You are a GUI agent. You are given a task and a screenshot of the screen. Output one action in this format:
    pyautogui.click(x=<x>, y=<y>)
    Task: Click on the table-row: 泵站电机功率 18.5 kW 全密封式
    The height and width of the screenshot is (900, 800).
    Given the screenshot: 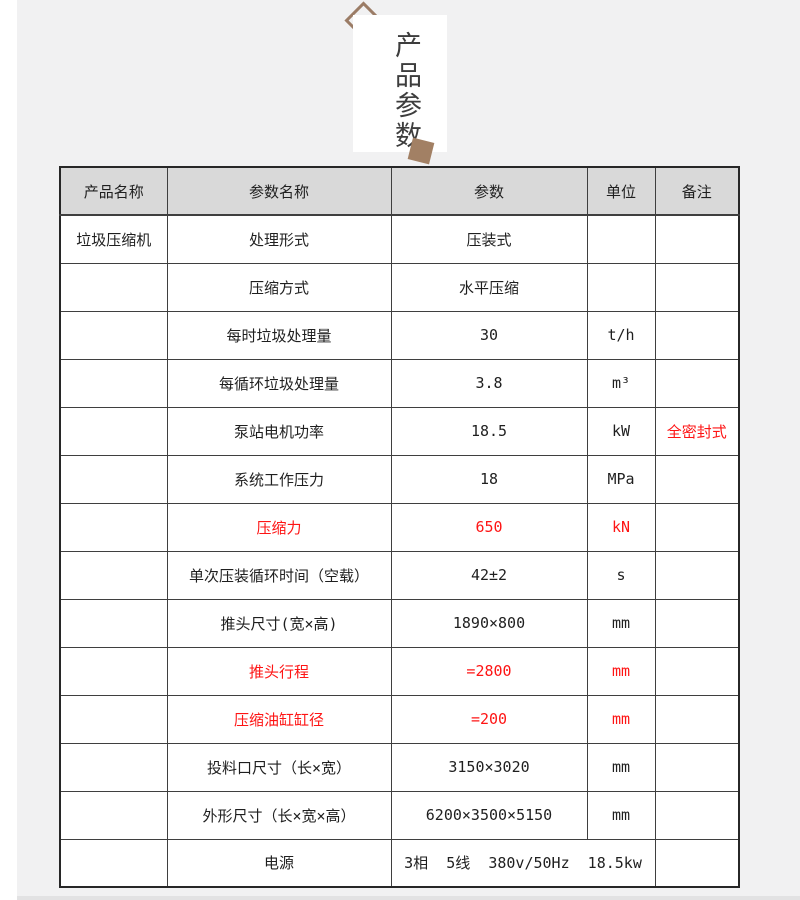 What is the action you would take?
    pyautogui.click(x=399, y=431)
    